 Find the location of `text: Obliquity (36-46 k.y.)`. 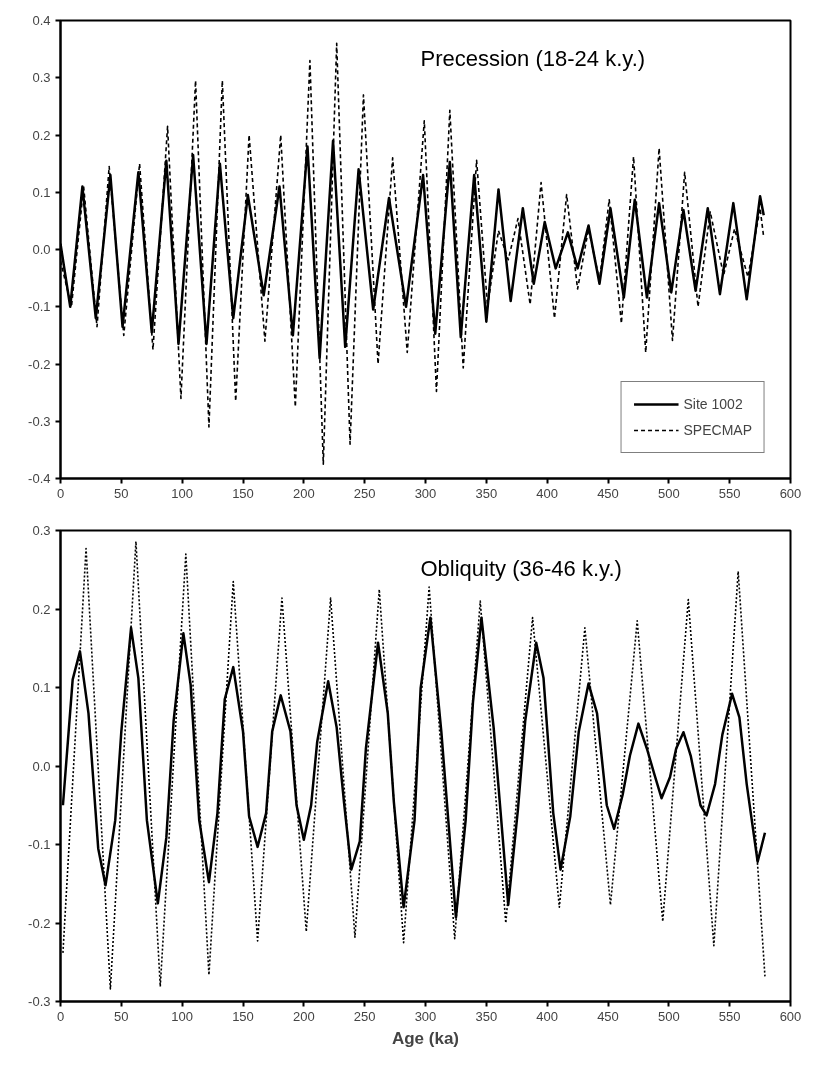

text: Obliquity (36-46 k.y.) is located at coordinates (521, 568).